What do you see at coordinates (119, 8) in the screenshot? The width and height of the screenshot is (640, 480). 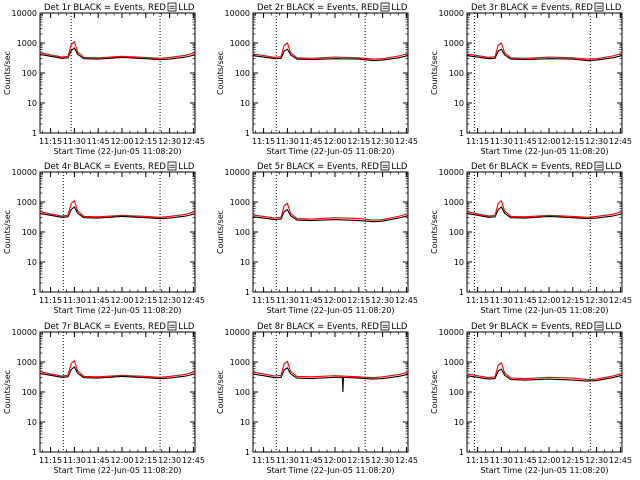 I see `chart-title: Det 1r BLACK = Events, RED = LLD` at bounding box center [119, 8].